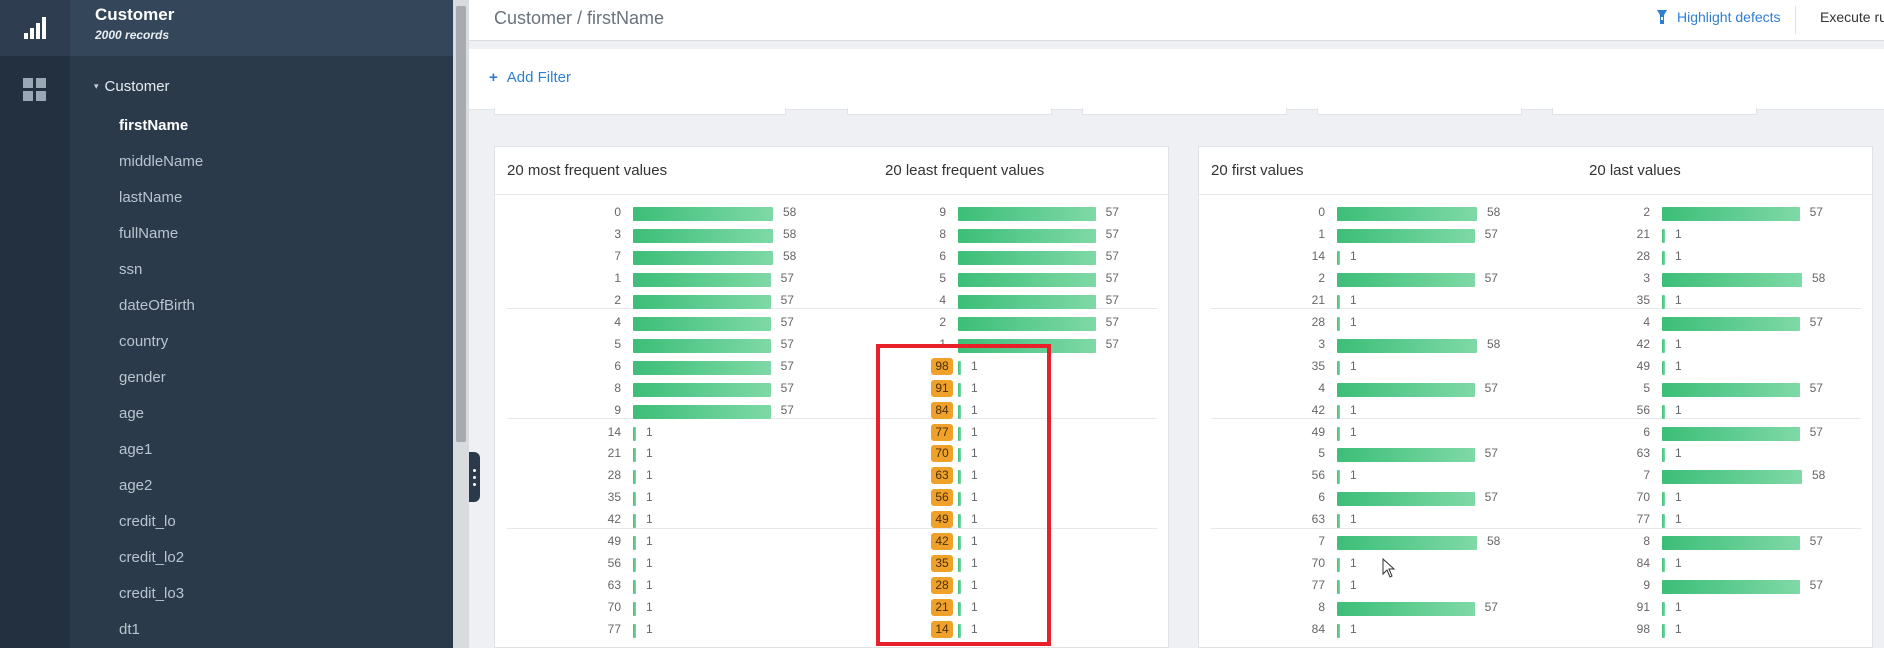 This screenshot has height=648, width=1884. Describe the element at coordinates (474, 477) in the screenshot. I see `collapse-handle` at that location.